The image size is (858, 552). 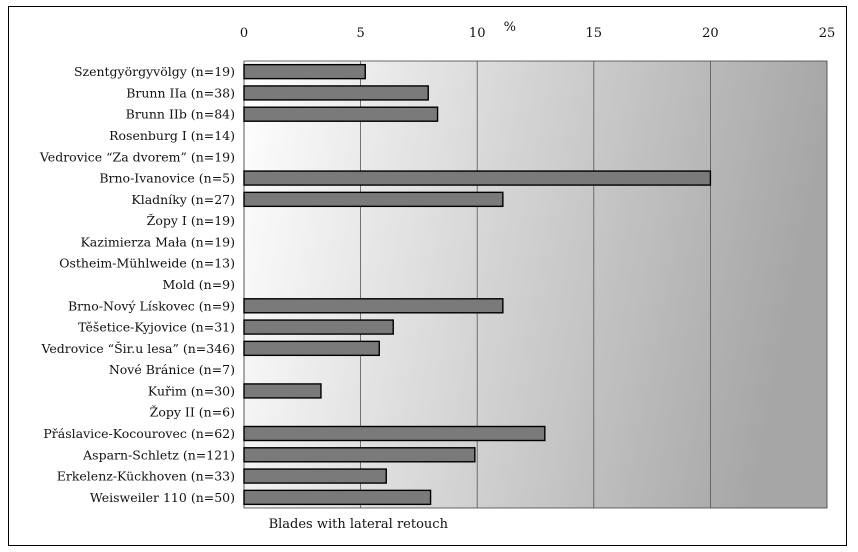 What do you see at coordinates (537, 33) in the screenshot?
I see `x-axis-ticks: 0 5 10 15 20 25` at bounding box center [537, 33].